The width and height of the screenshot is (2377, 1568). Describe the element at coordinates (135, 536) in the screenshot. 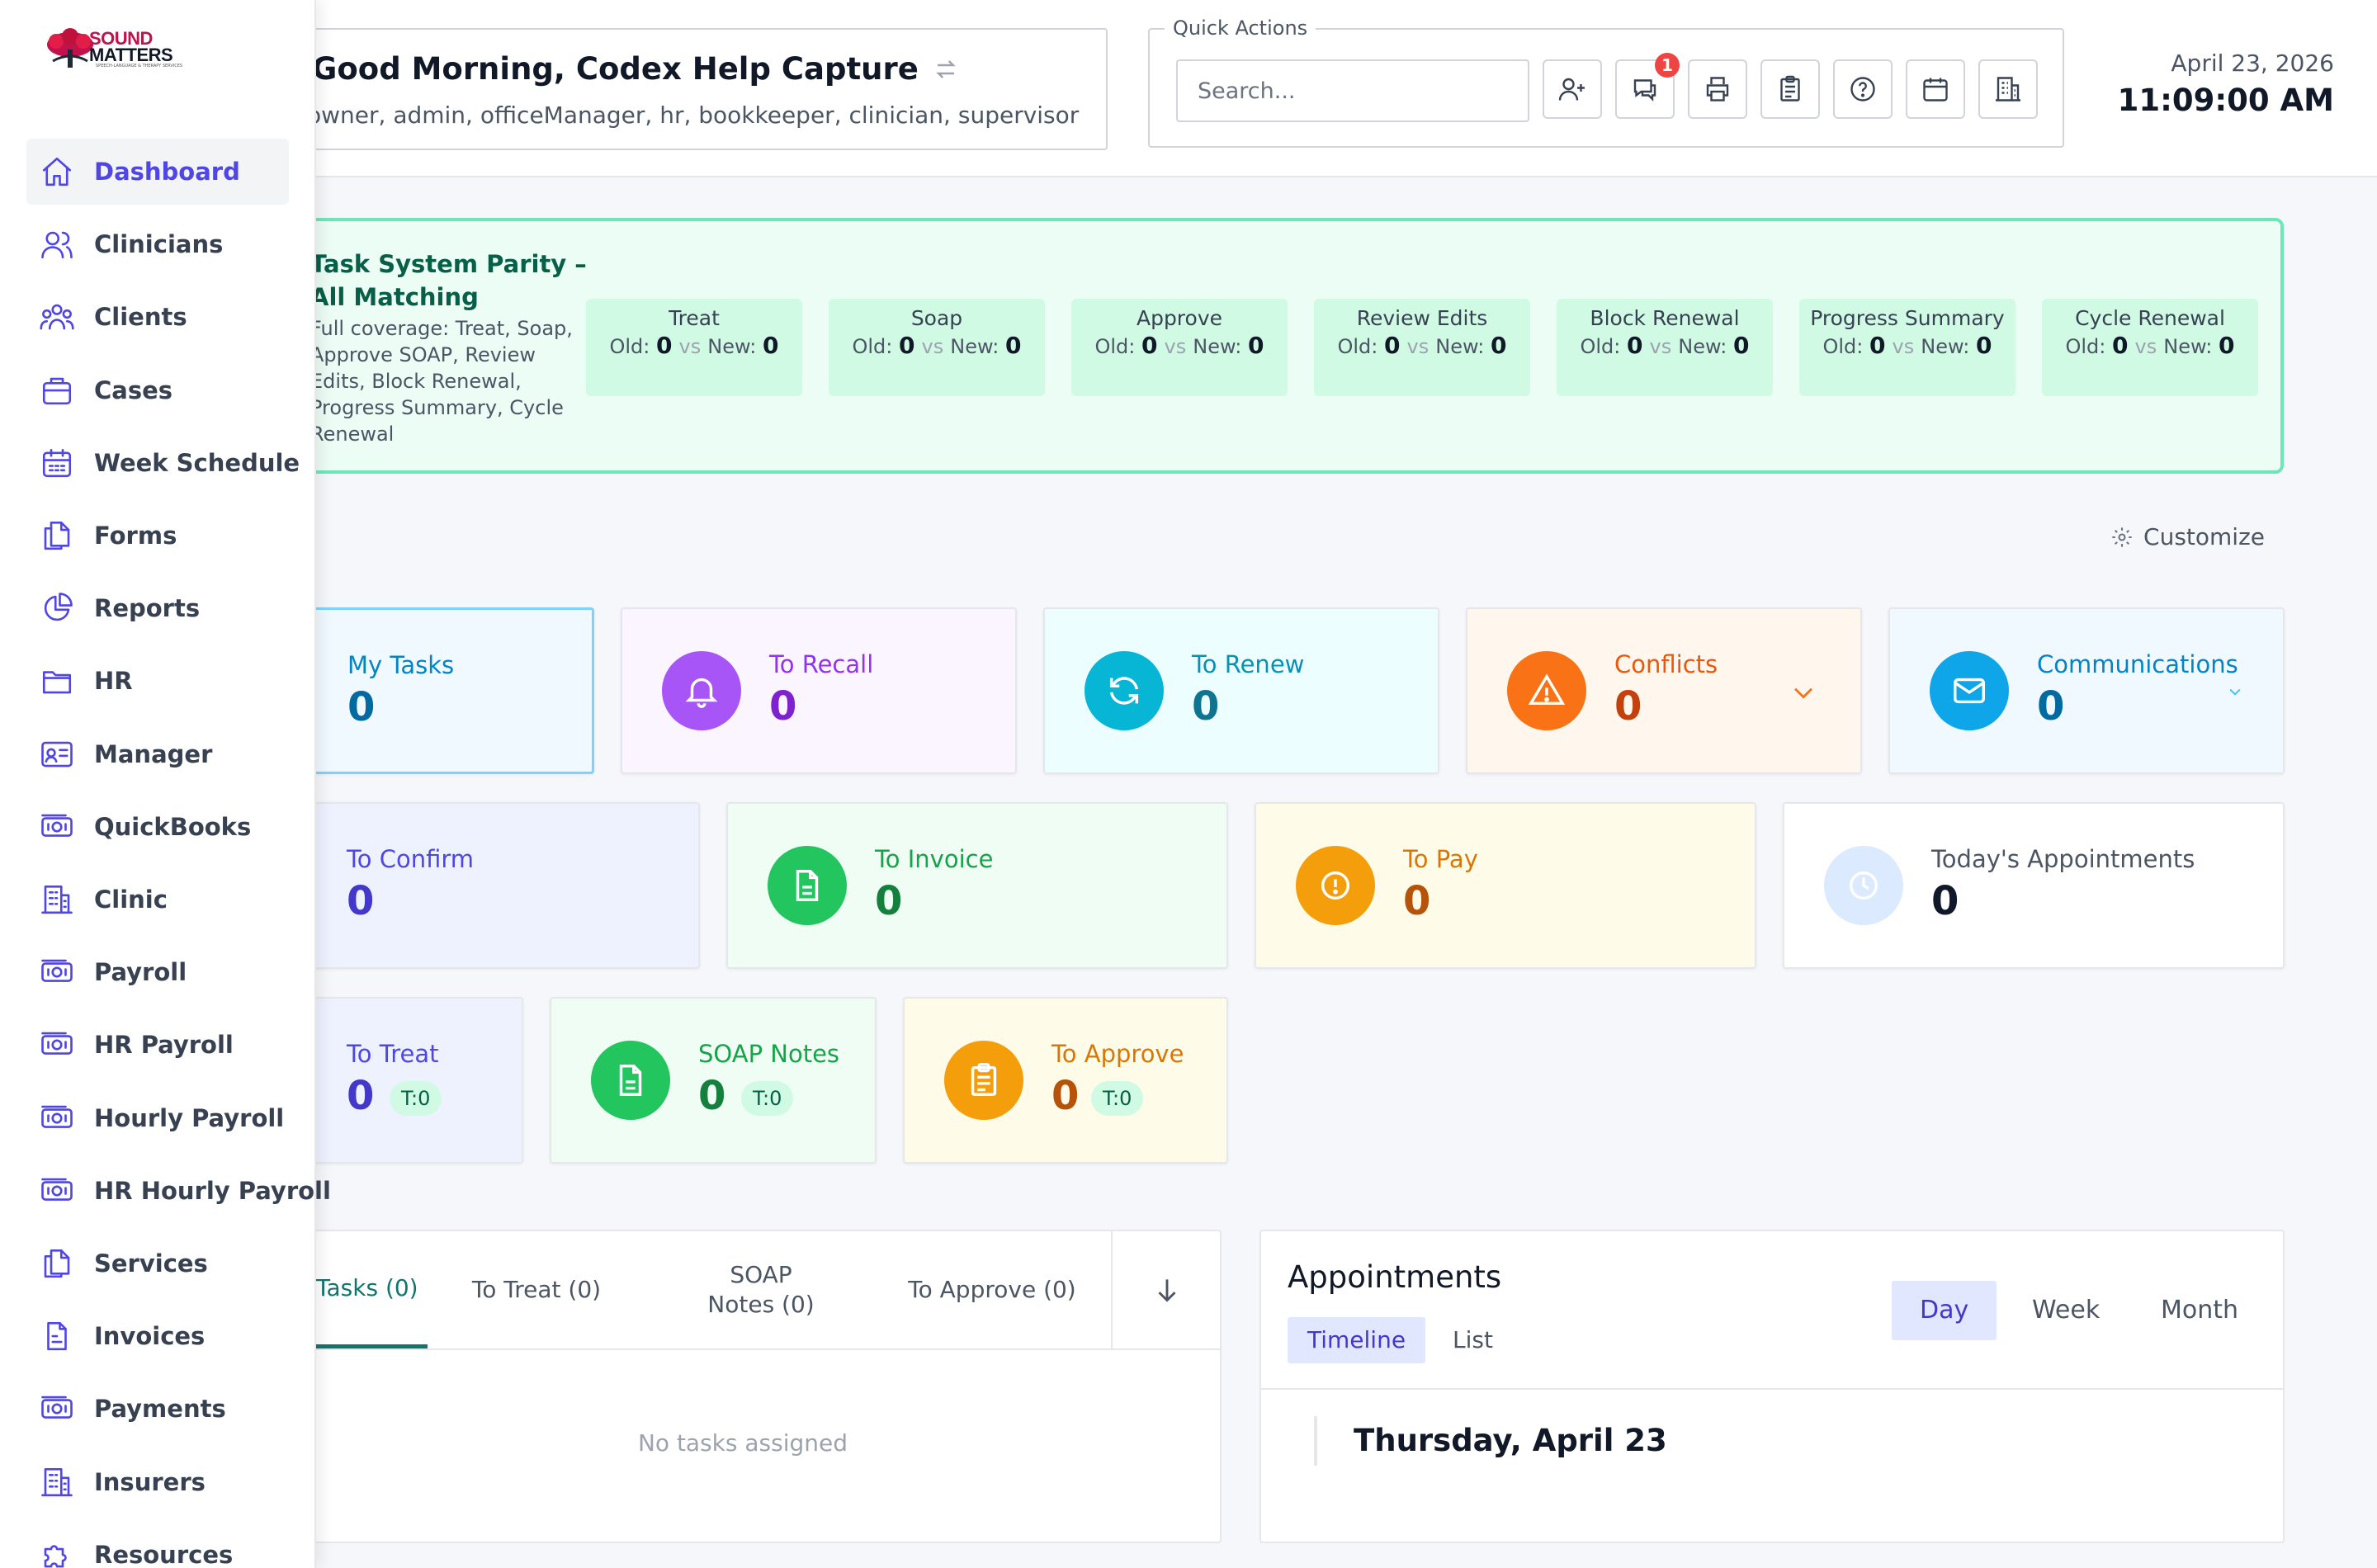

I see `sidebar-item-label: Forms` at that location.